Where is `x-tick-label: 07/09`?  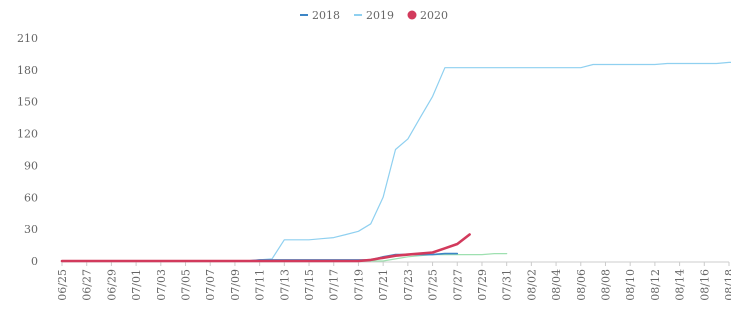
x-tick-label: 07/09 is located at coordinates (235, 285).